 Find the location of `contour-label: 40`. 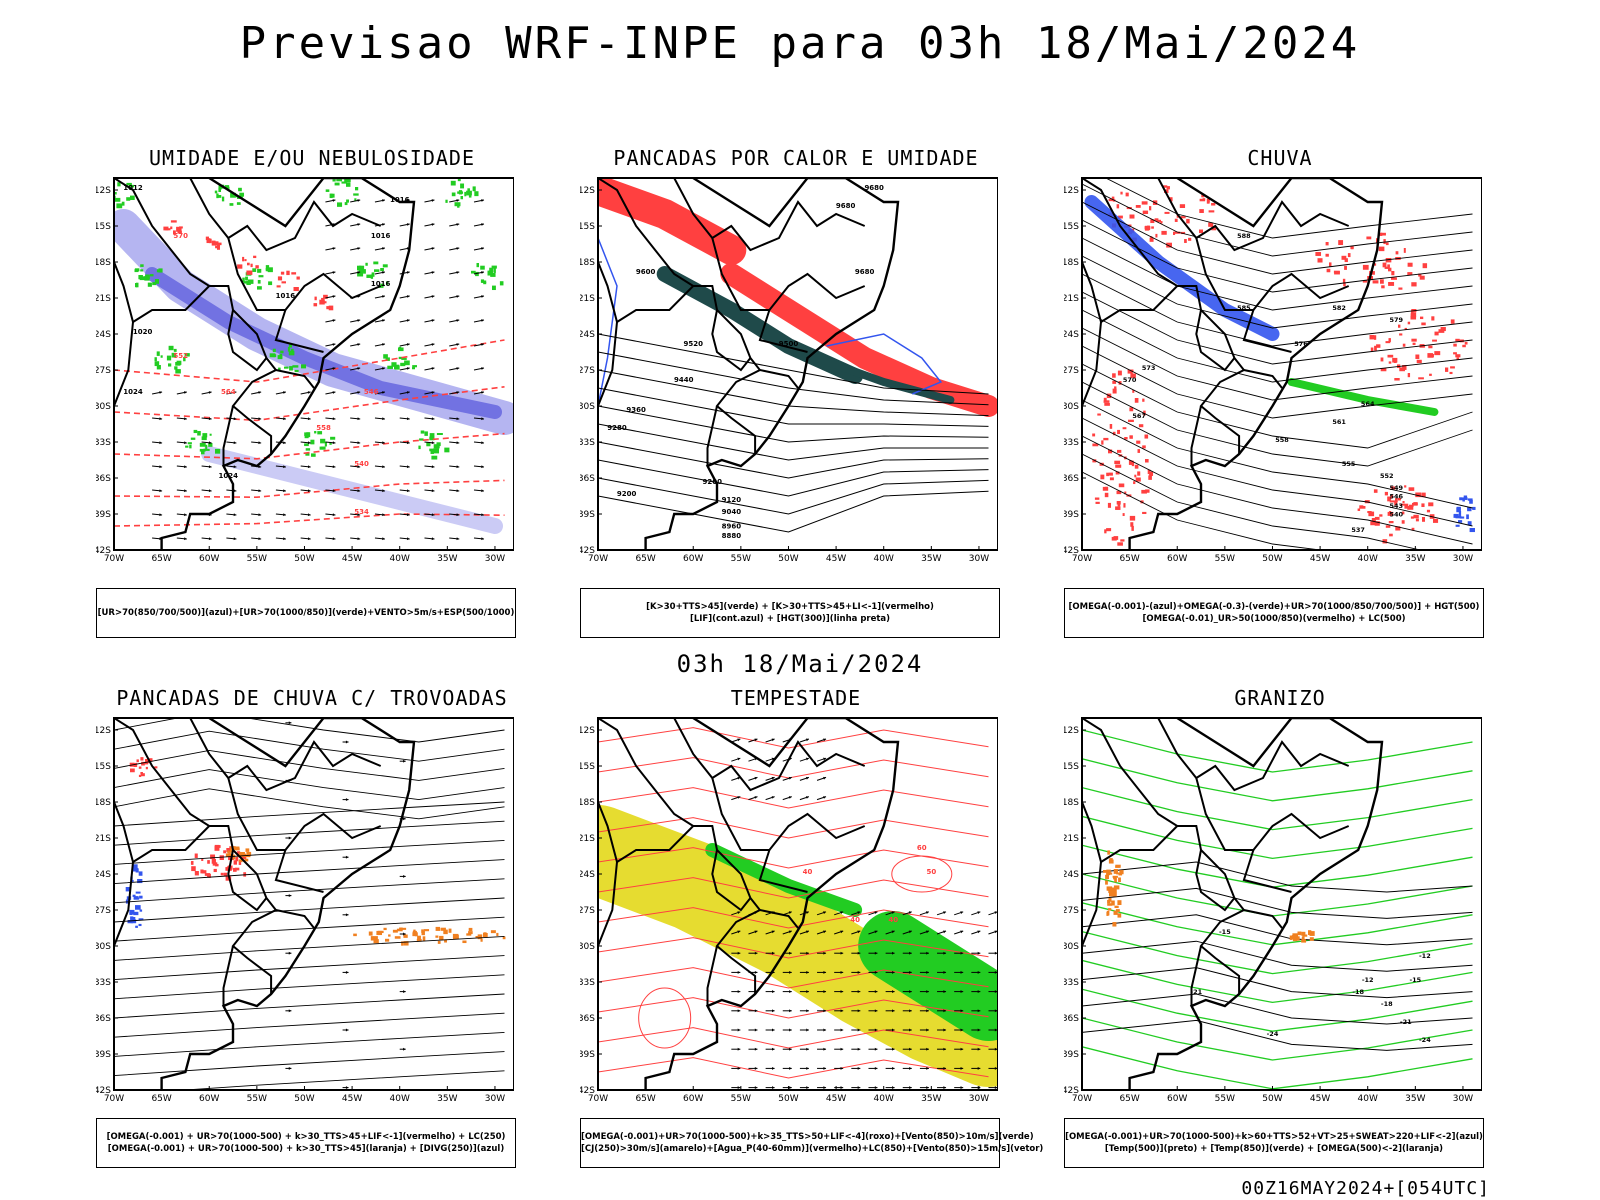

contour-label: 40 is located at coordinates (893, 920).